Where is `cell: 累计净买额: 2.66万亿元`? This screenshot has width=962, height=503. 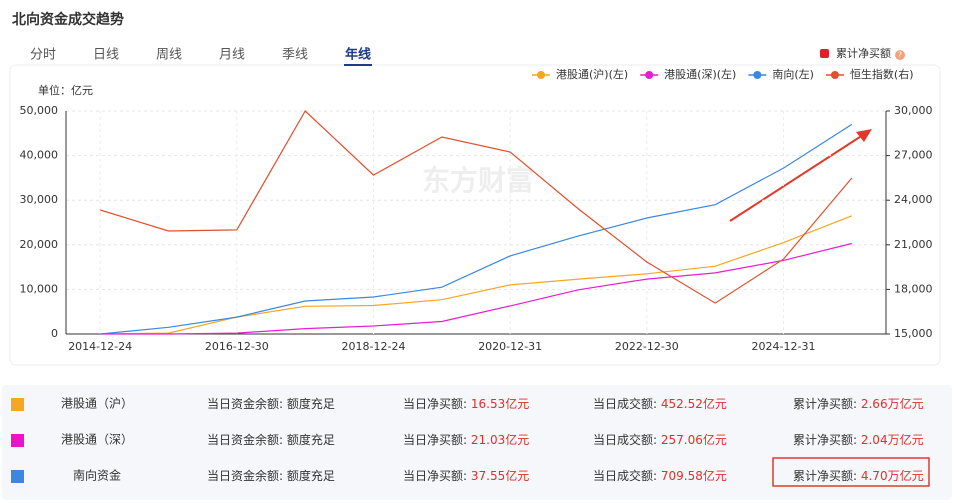 cell: 累计净买额: 2.66万亿元 is located at coordinates (858, 403).